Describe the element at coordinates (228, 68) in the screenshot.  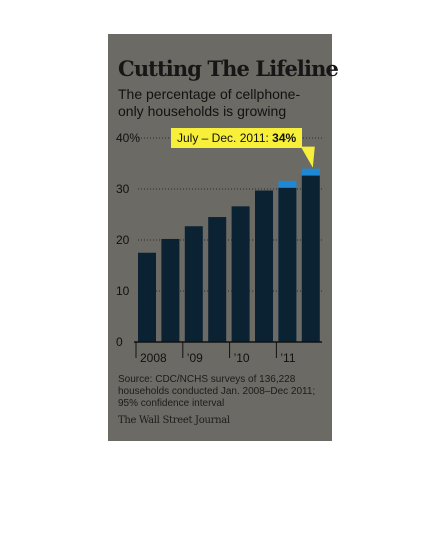
I see `chart-title: Cutting The Lifeline` at that location.